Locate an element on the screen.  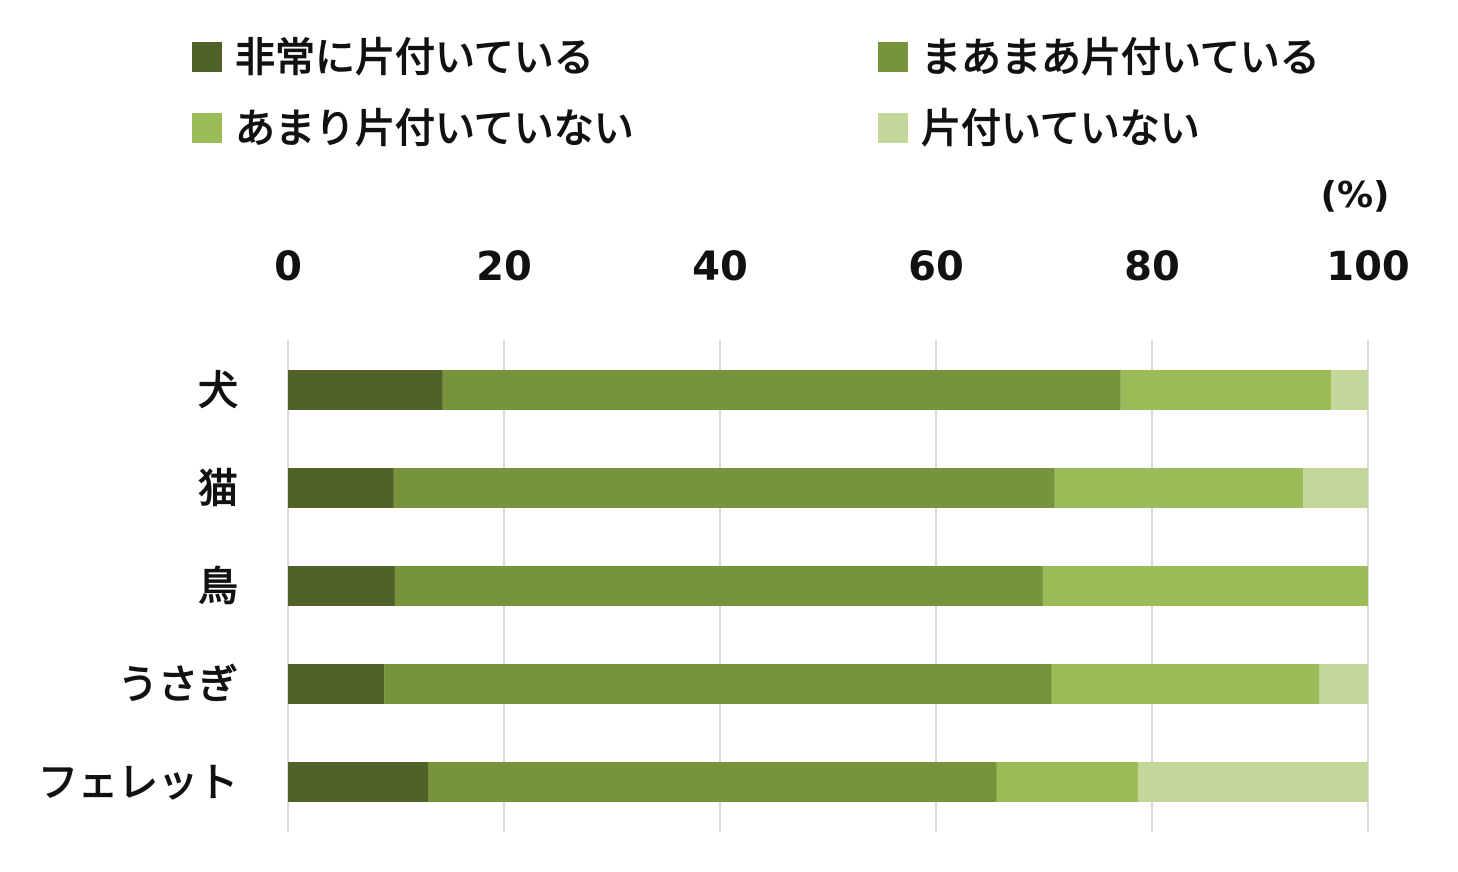
x-tick-label: 0 is located at coordinates (288, 267).